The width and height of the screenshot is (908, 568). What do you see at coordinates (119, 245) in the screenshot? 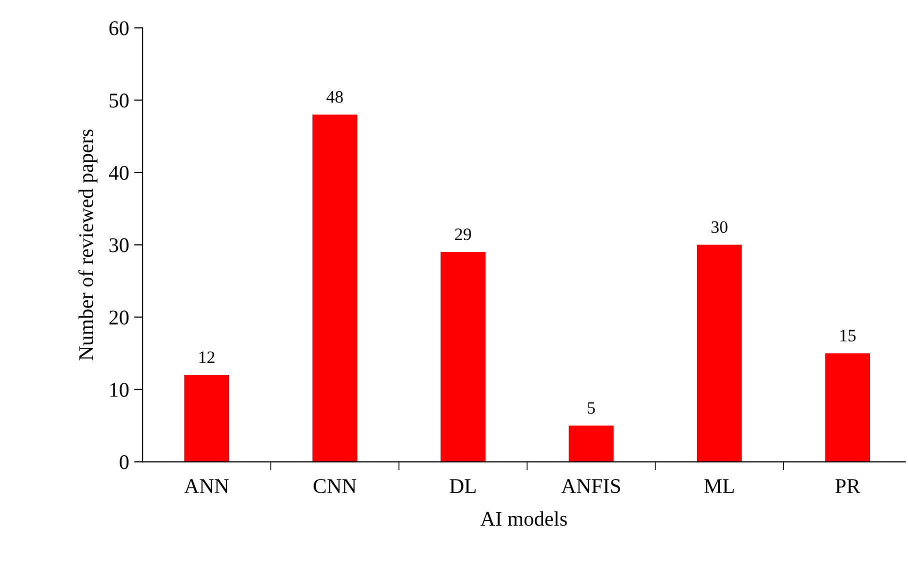
I see `y-tick-label: 30` at bounding box center [119, 245].